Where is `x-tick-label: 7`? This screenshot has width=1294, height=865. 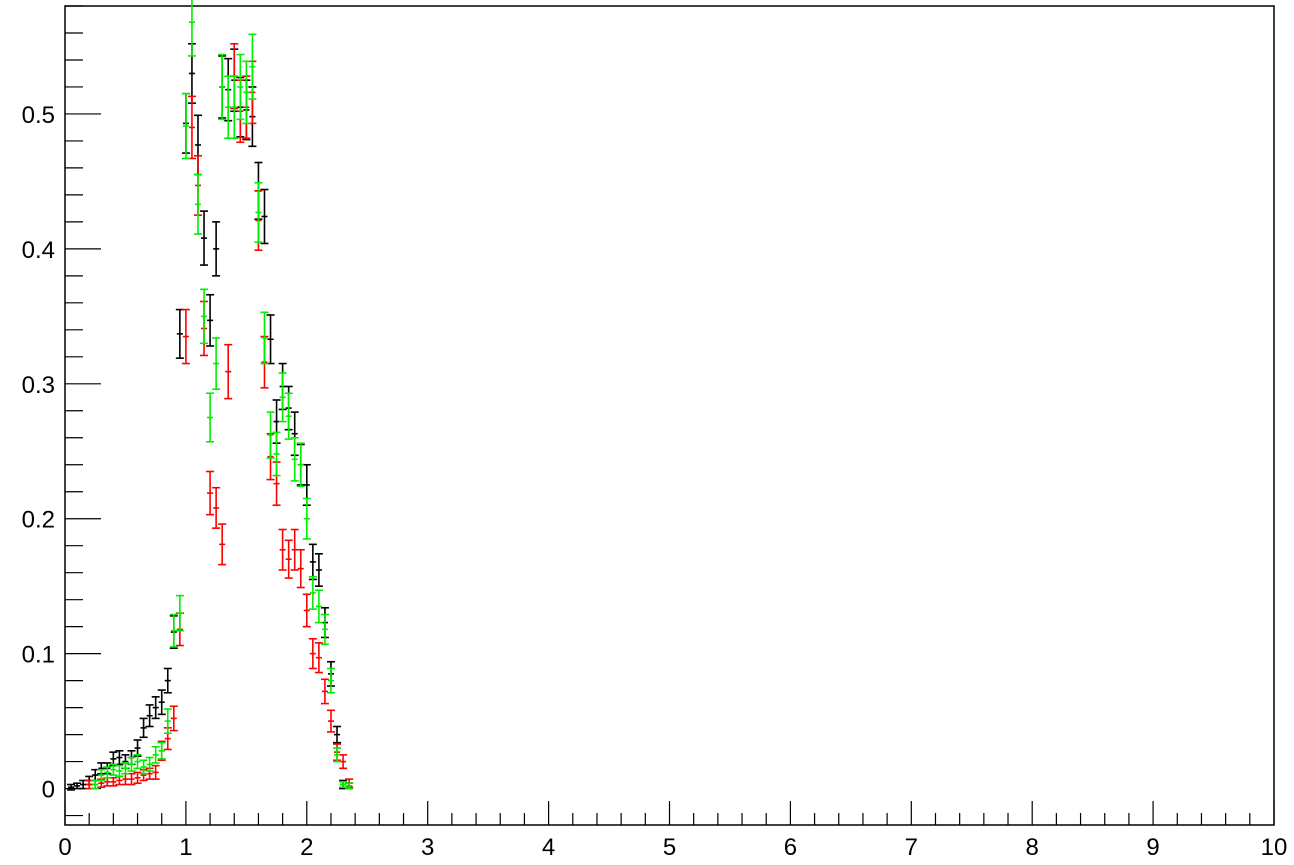 x-tick-label: 7 is located at coordinates (911, 847).